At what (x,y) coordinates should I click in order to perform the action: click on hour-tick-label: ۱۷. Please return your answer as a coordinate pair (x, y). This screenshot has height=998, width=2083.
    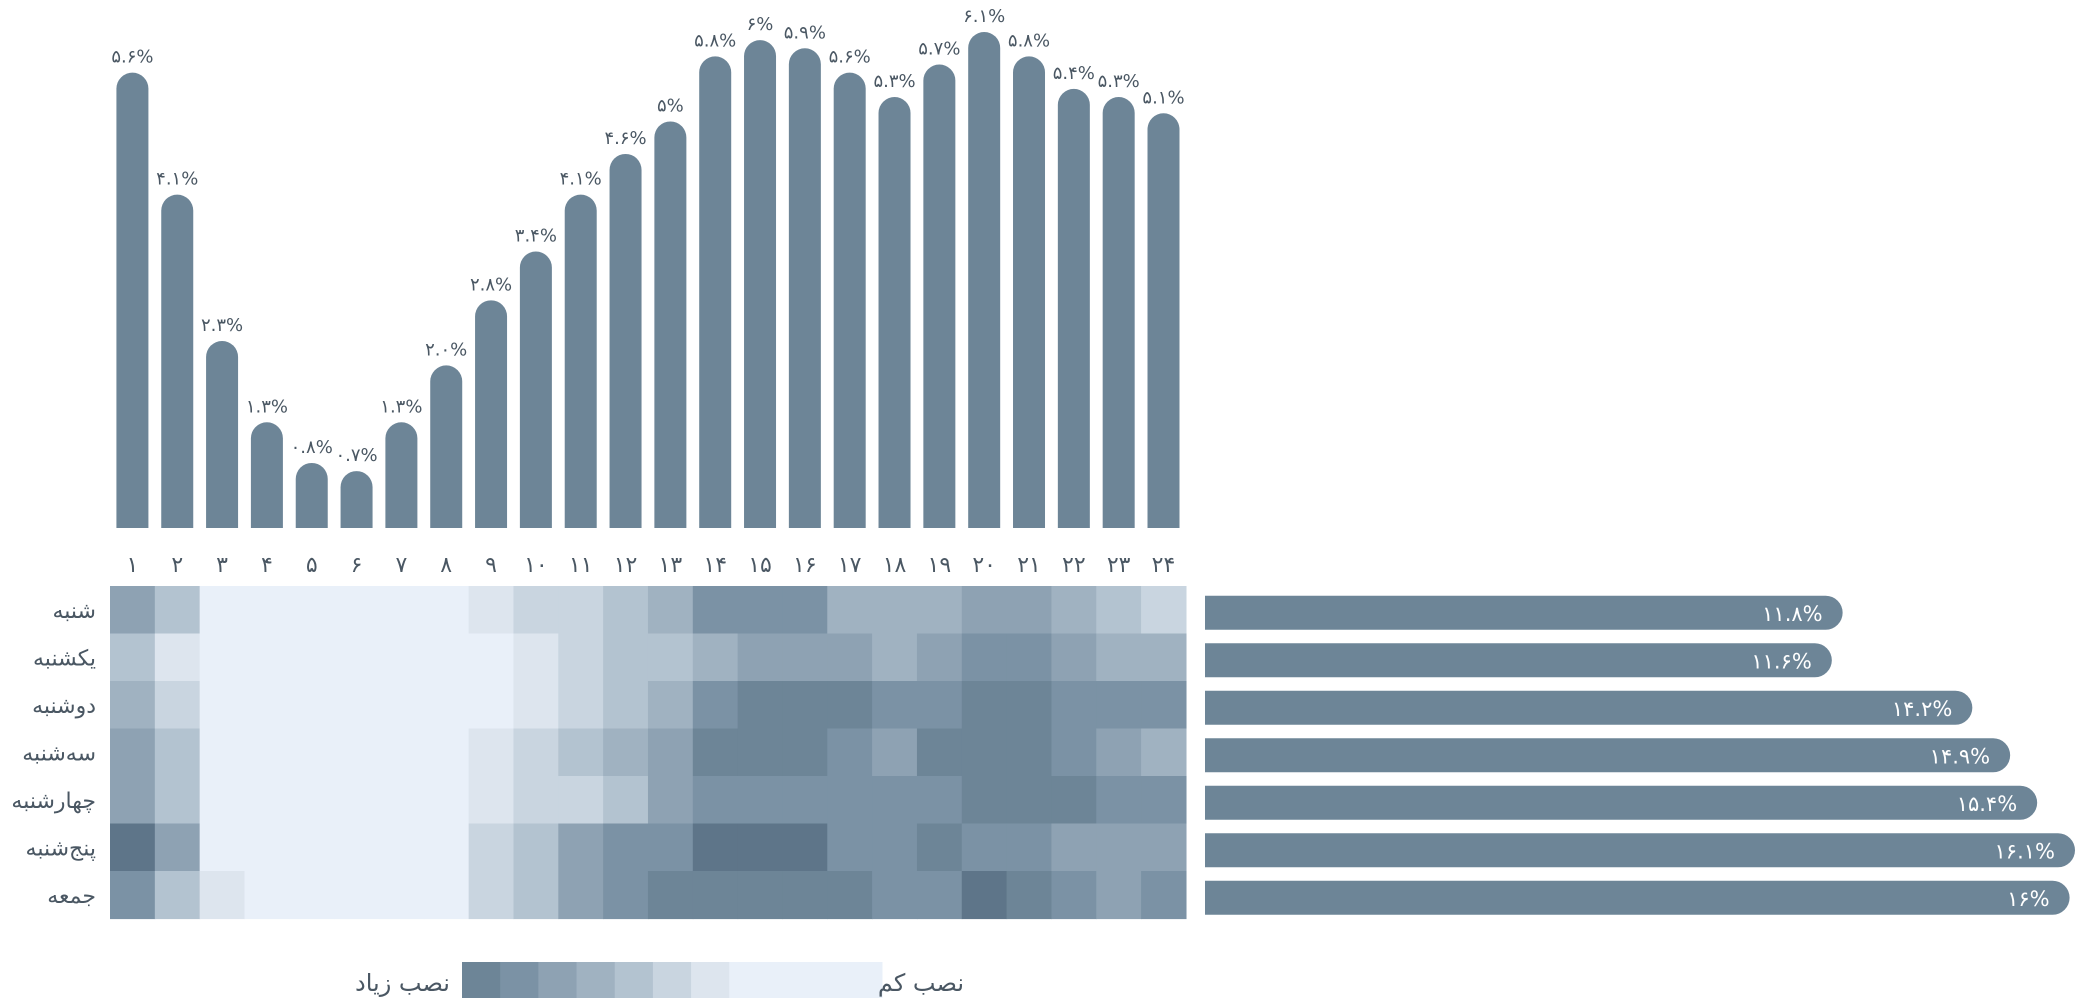
    Looking at the image, I should click on (850, 565).